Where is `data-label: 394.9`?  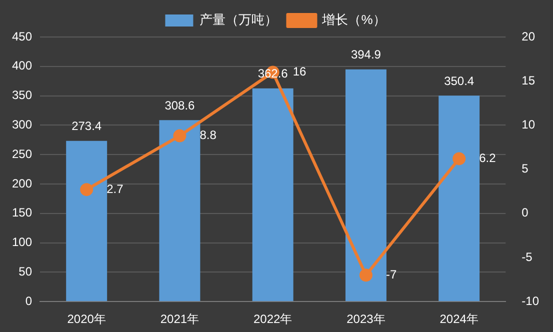 data-label: 394.9 is located at coordinates (366, 55).